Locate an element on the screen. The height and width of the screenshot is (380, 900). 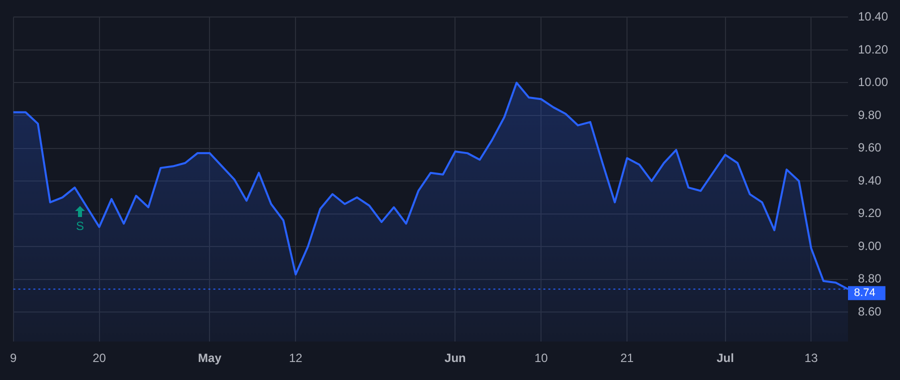
y-tick-label: 9.40 is located at coordinates (870, 180).